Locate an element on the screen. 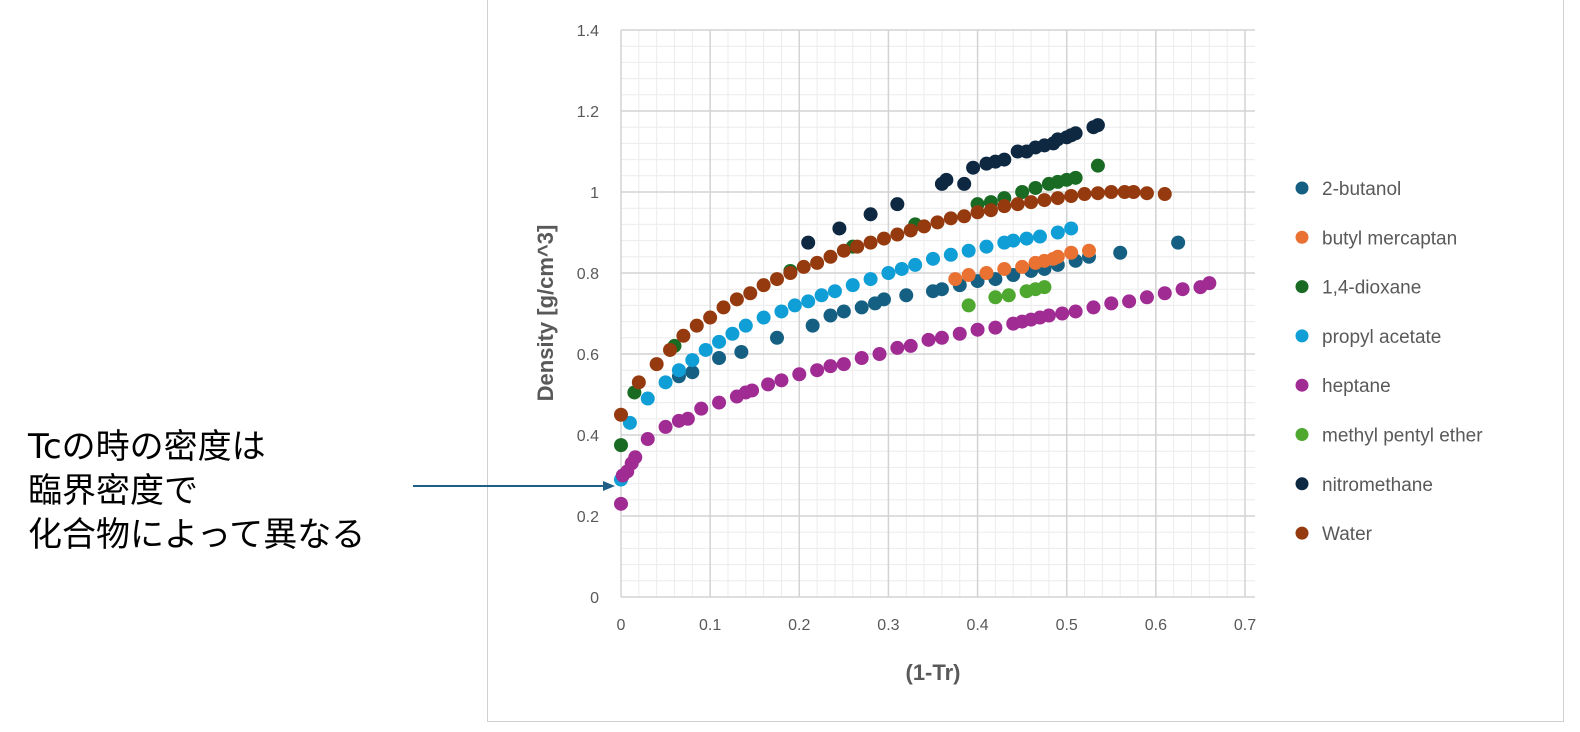 The width and height of the screenshot is (1580, 732). series-nitromethane is located at coordinates (953, 184).